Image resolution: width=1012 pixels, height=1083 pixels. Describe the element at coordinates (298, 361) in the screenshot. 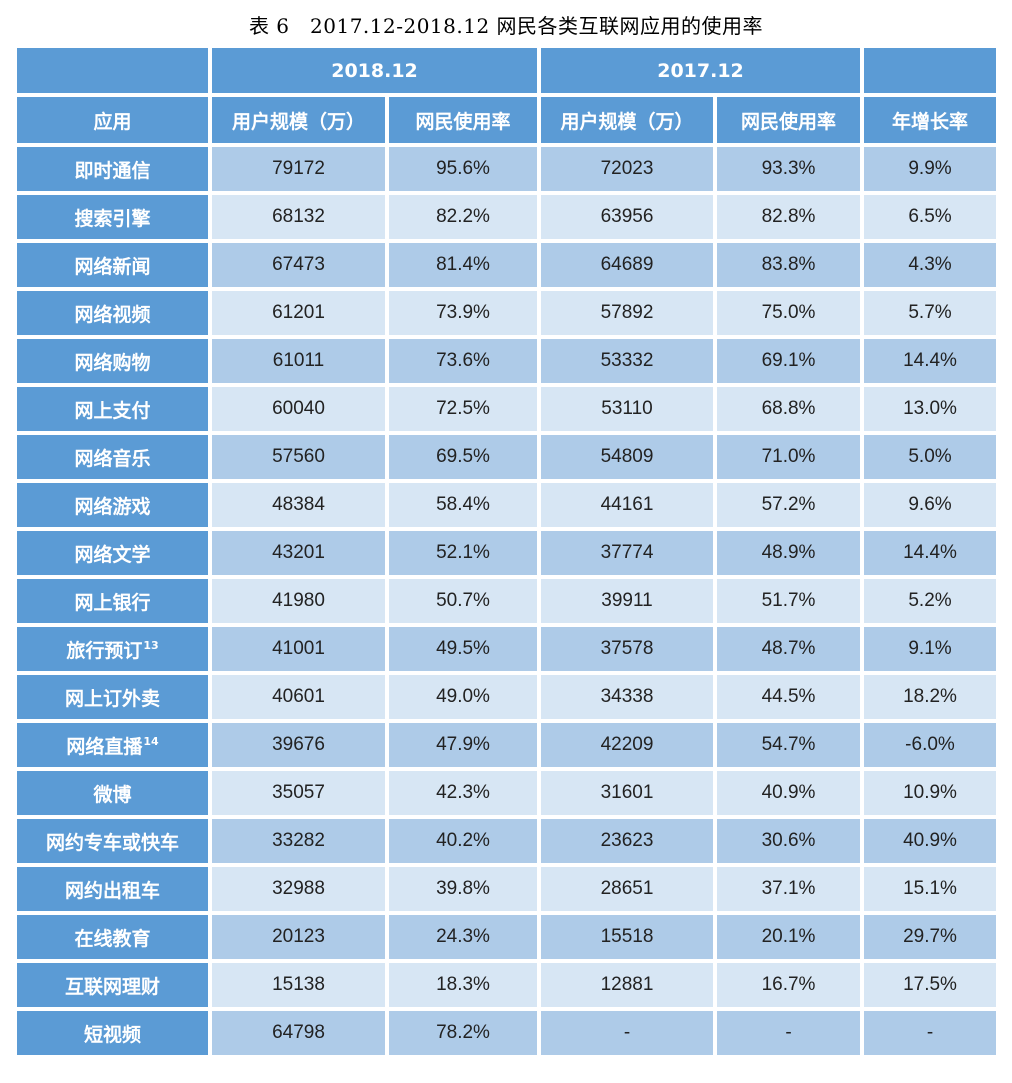

I see `users-2018-cell: 61011` at that location.